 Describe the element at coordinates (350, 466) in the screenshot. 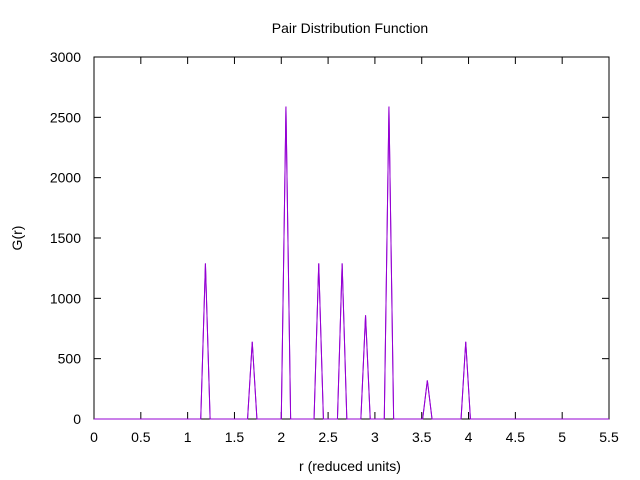

I see `x-axis-label: r (reduced units)` at that location.